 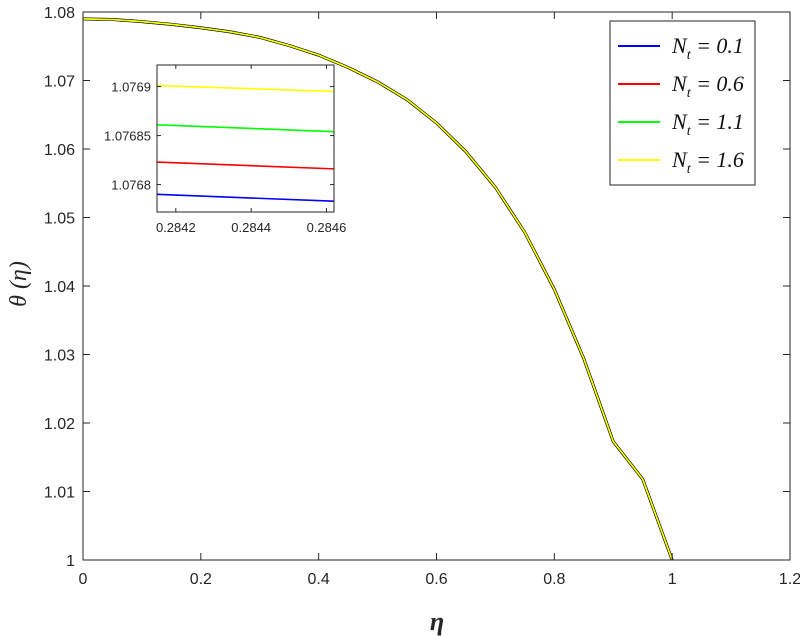 What do you see at coordinates (70, 561) in the screenshot?
I see `y-tick-label: 1` at bounding box center [70, 561].